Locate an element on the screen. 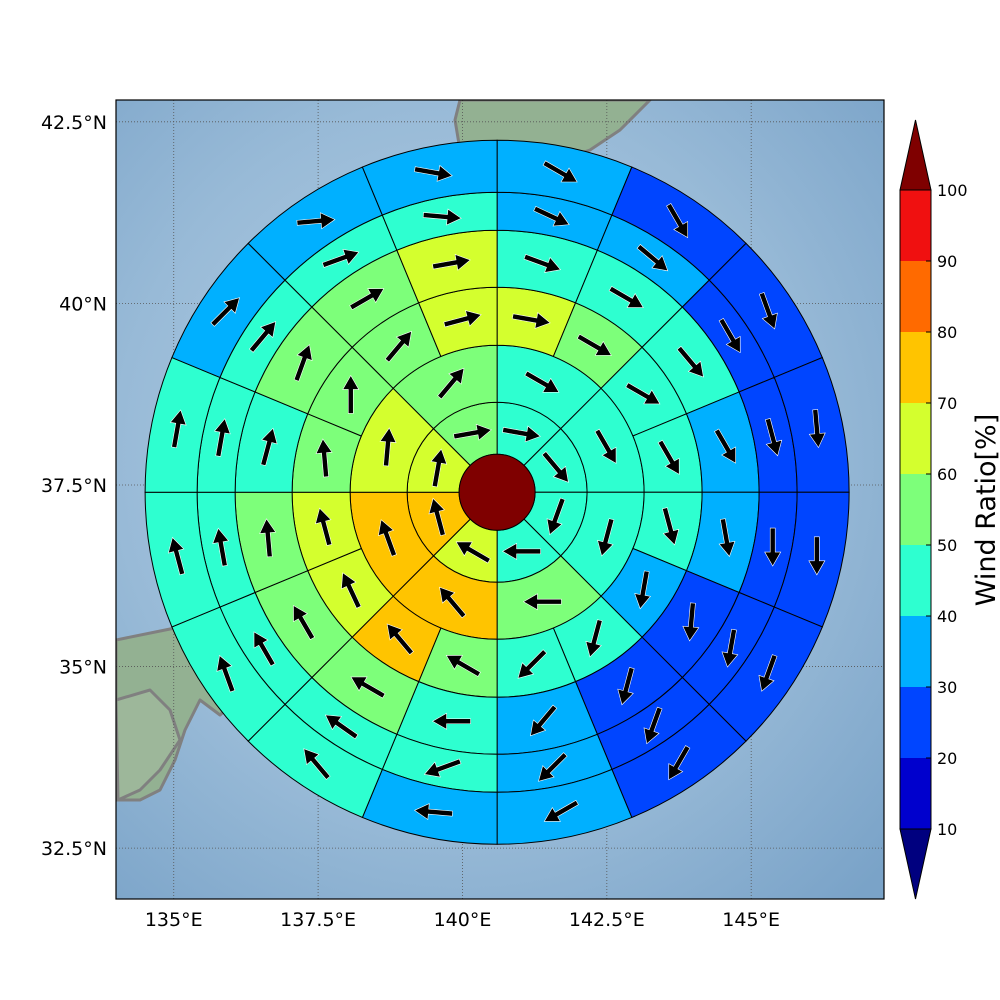 The height and width of the screenshot is (1000, 1000). y-axis-tick-labels: 42.5°N 40°N 37.5°N 35°N 32.5°N is located at coordinates (74, 486).